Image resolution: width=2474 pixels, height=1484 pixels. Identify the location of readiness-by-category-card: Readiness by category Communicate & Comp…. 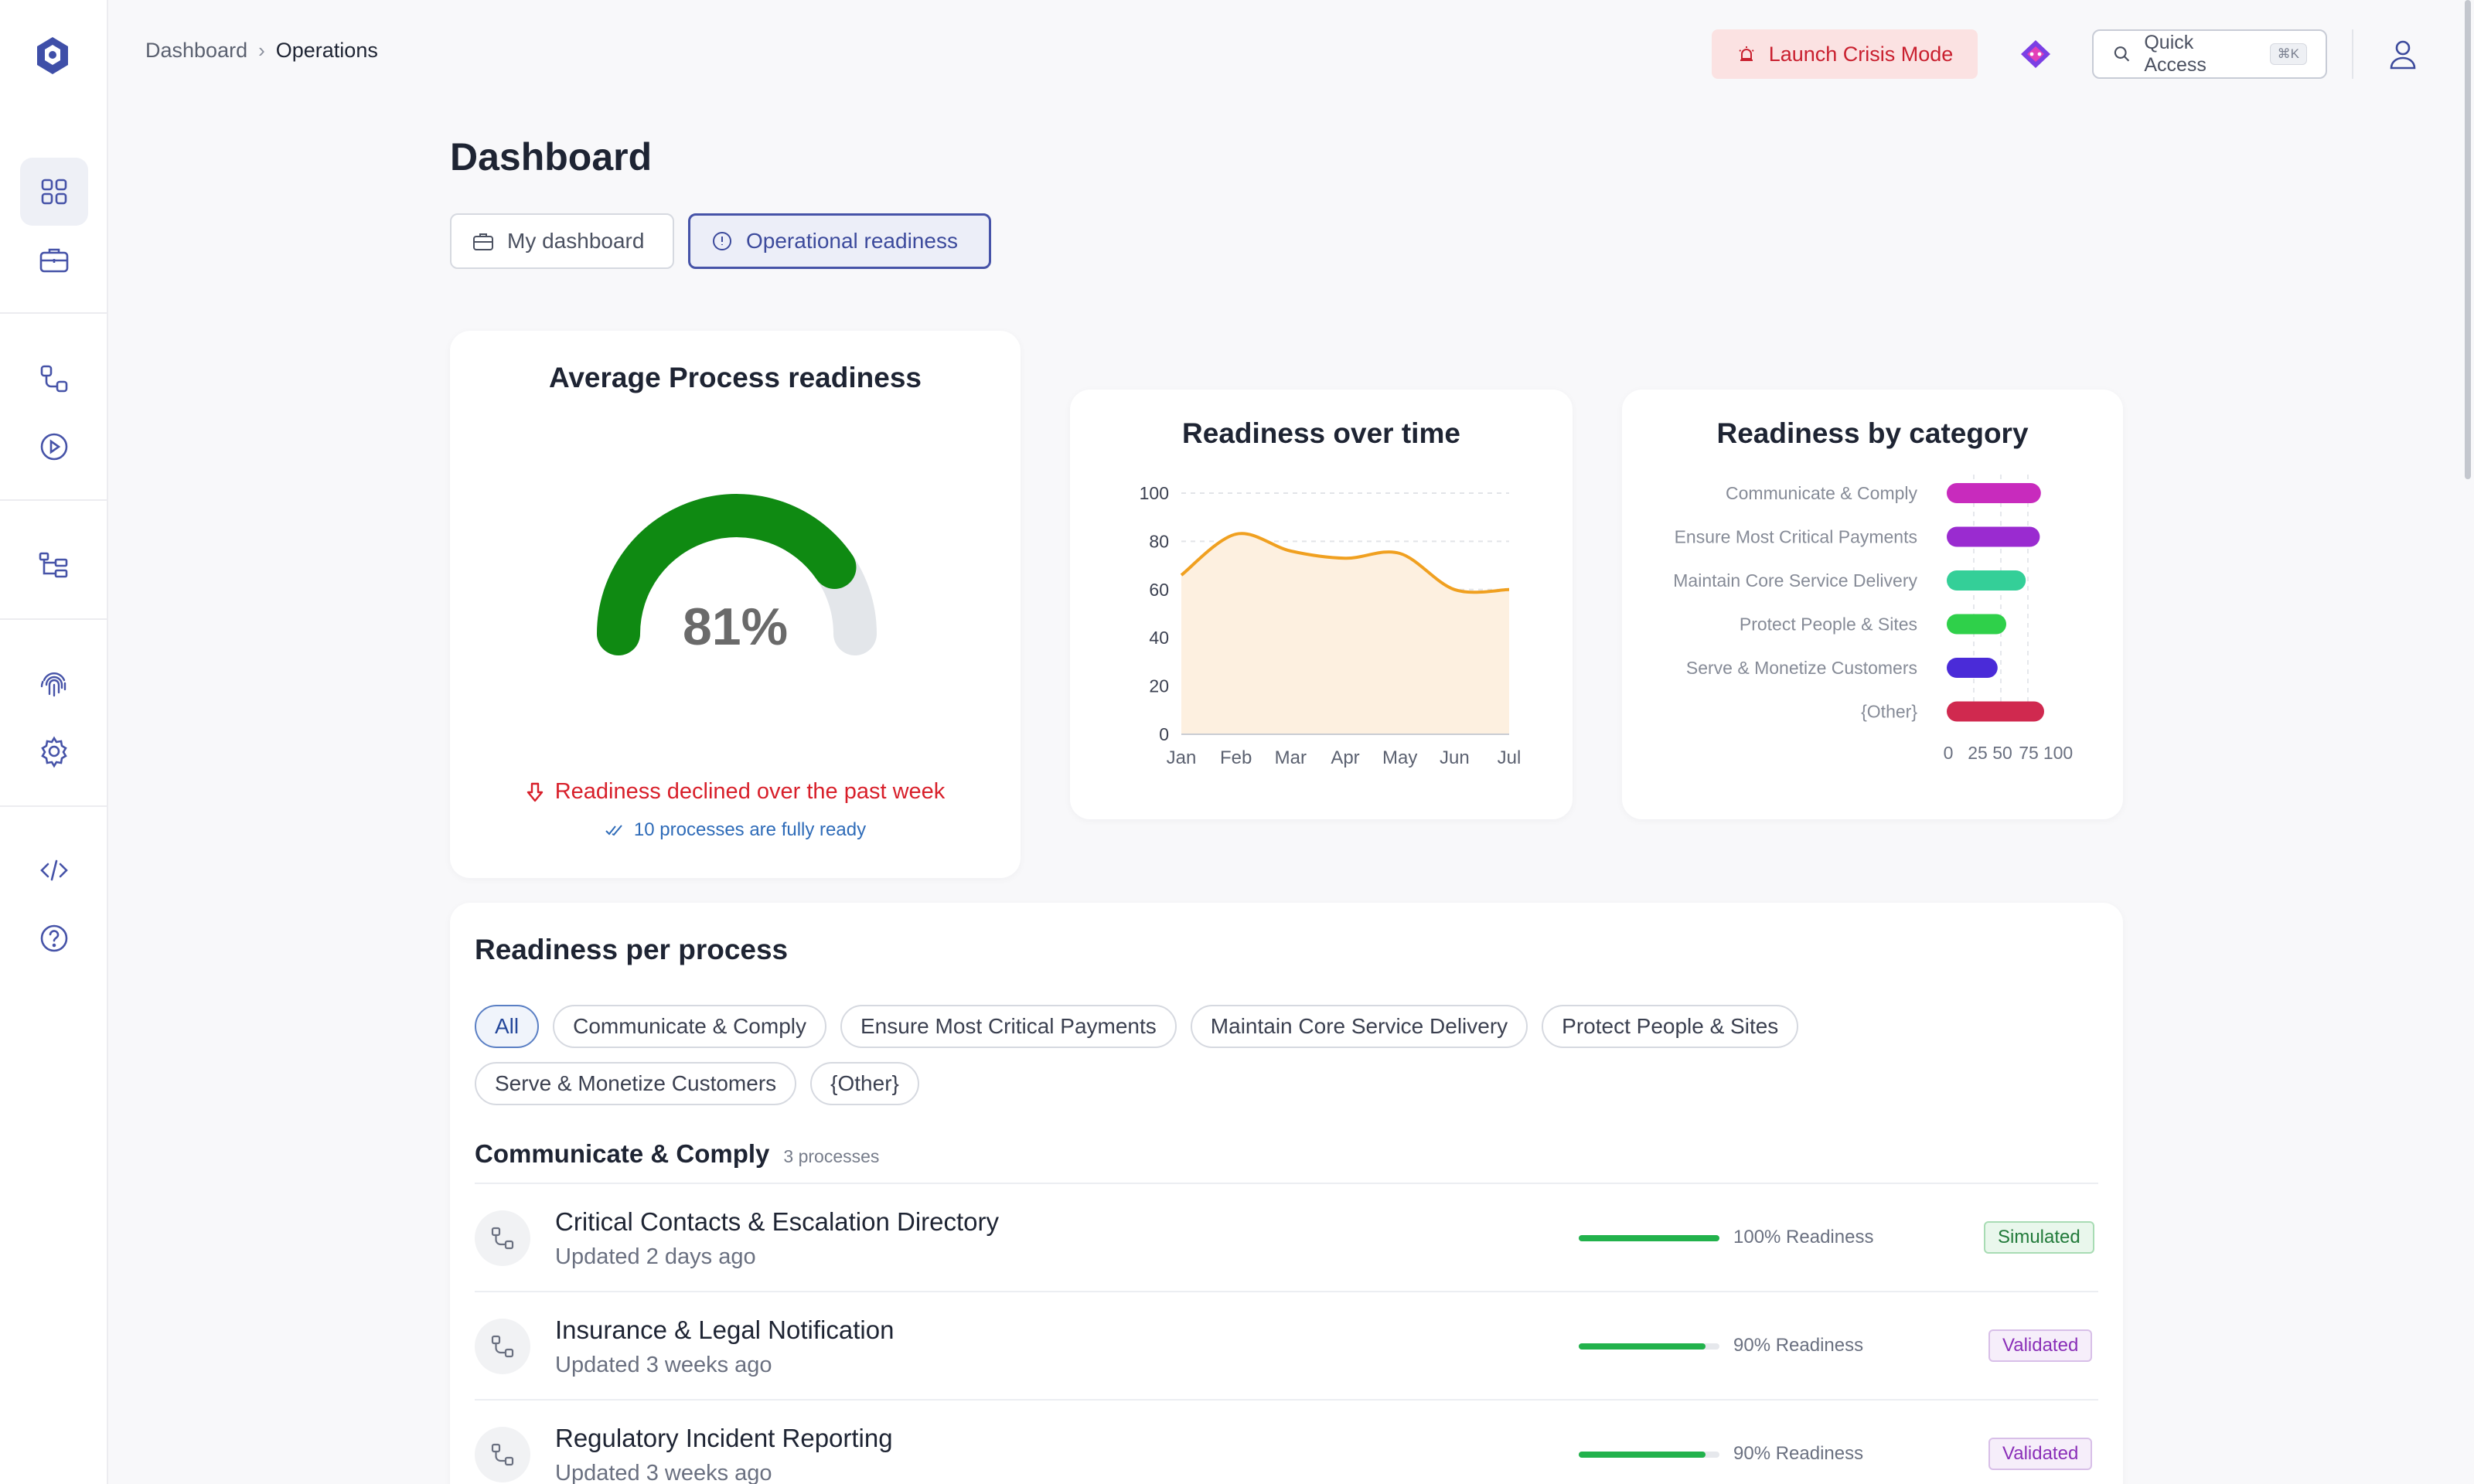
(1872, 604).